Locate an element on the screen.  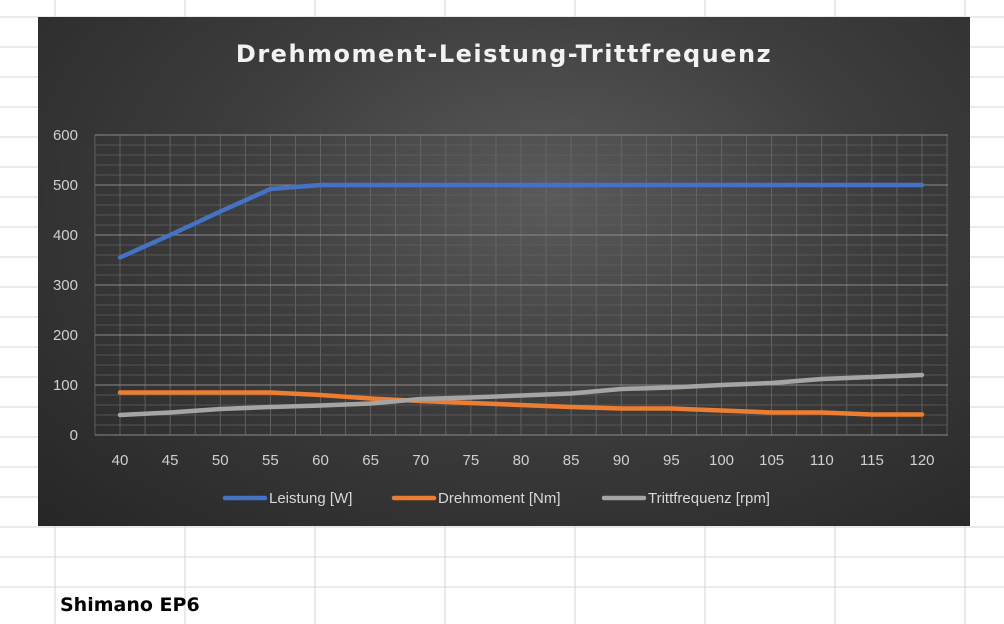
x-tick-label: 85 is located at coordinates (571, 460).